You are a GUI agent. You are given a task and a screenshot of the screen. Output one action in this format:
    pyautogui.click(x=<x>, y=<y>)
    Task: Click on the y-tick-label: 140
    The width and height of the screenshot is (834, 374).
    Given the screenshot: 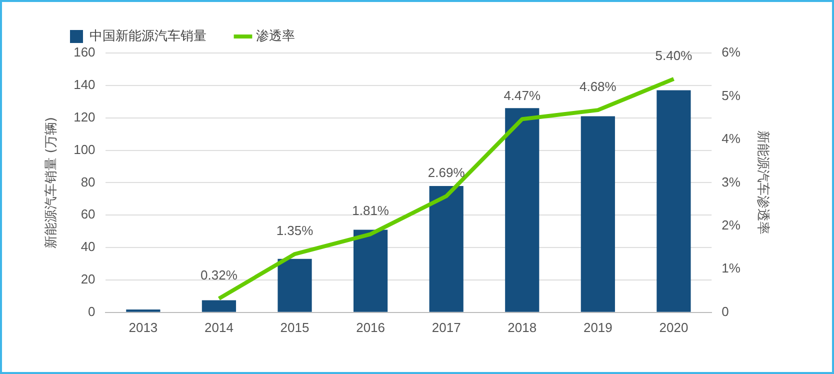 What is the action you would take?
    pyautogui.click(x=85, y=84)
    